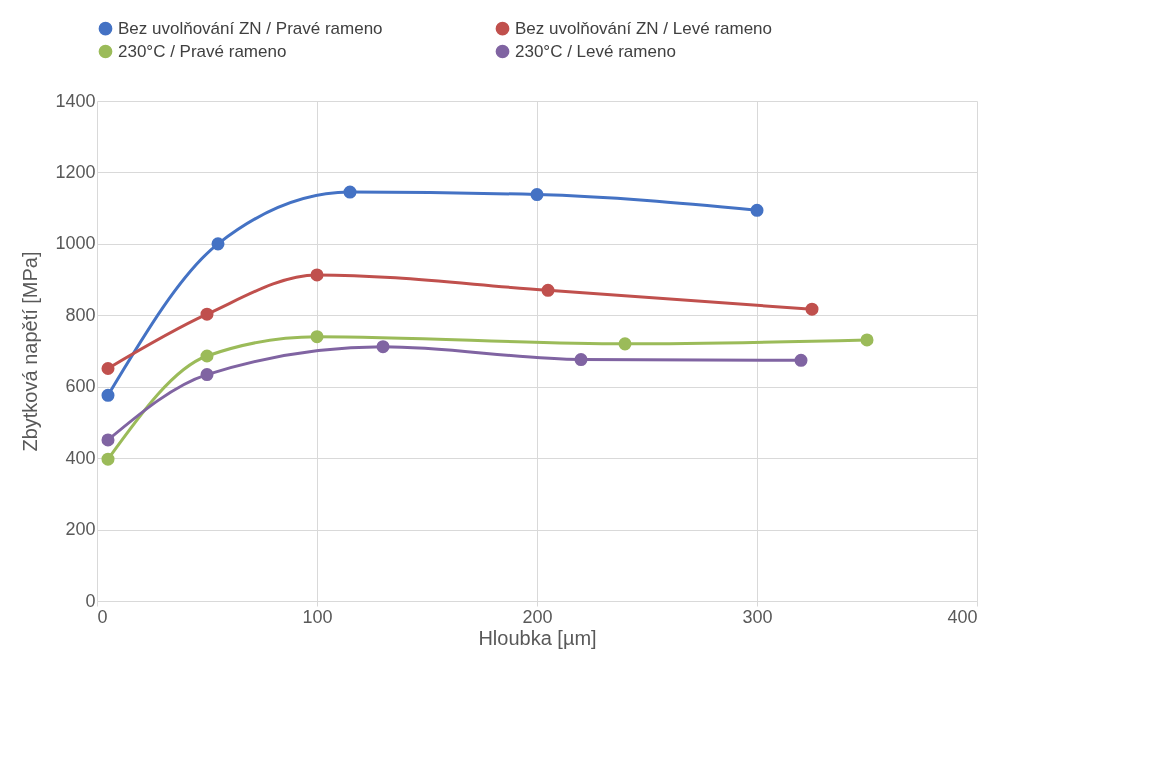  What do you see at coordinates (250, 28) in the screenshot?
I see `legend-label: Bez uvolňování ZN / Pravé rameno` at bounding box center [250, 28].